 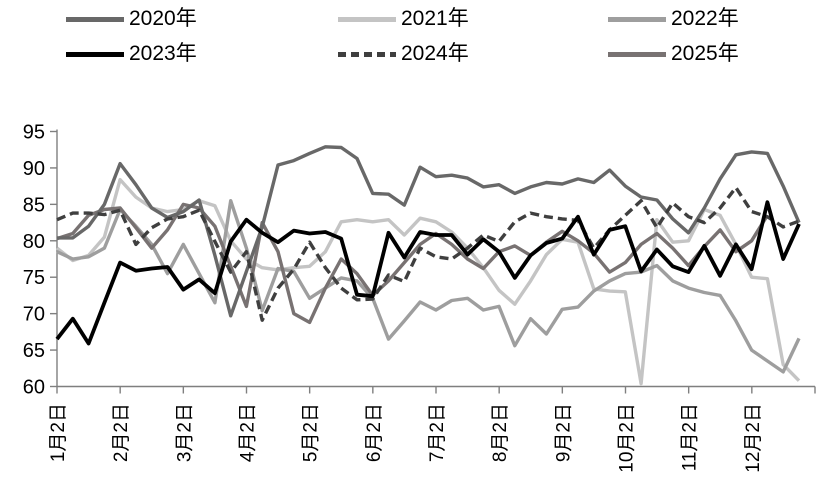 What do you see at coordinates (435, 18) in the screenshot?
I see `legend-label-2021年: 2021年` at bounding box center [435, 18].